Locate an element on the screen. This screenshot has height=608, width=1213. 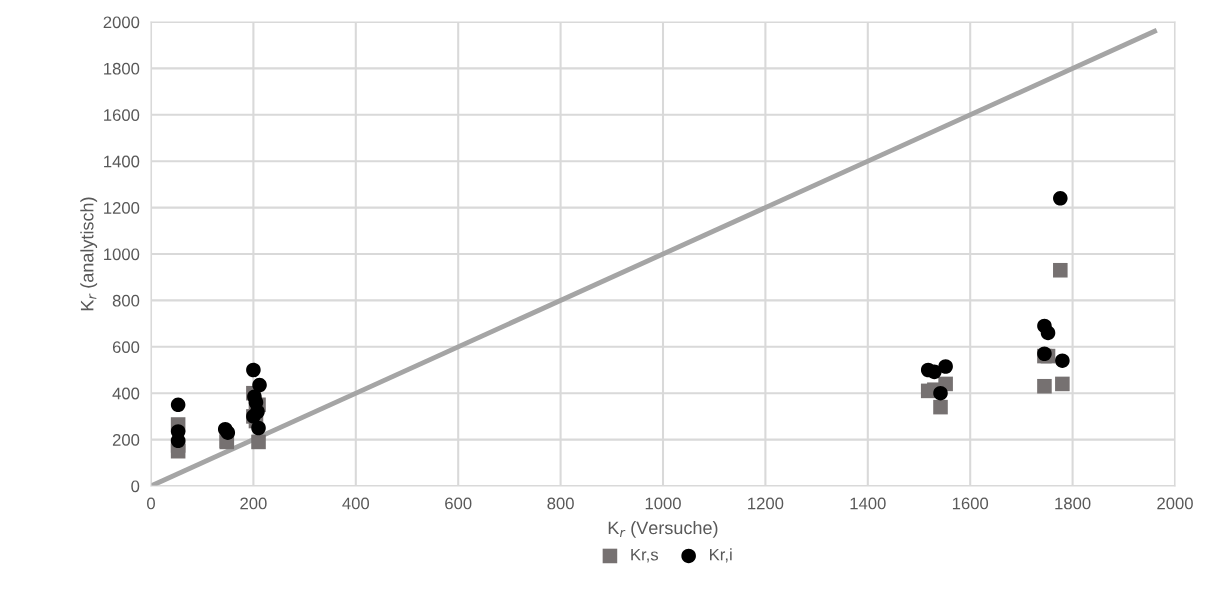
x-tick-label: 200 is located at coordinates (253, 503).